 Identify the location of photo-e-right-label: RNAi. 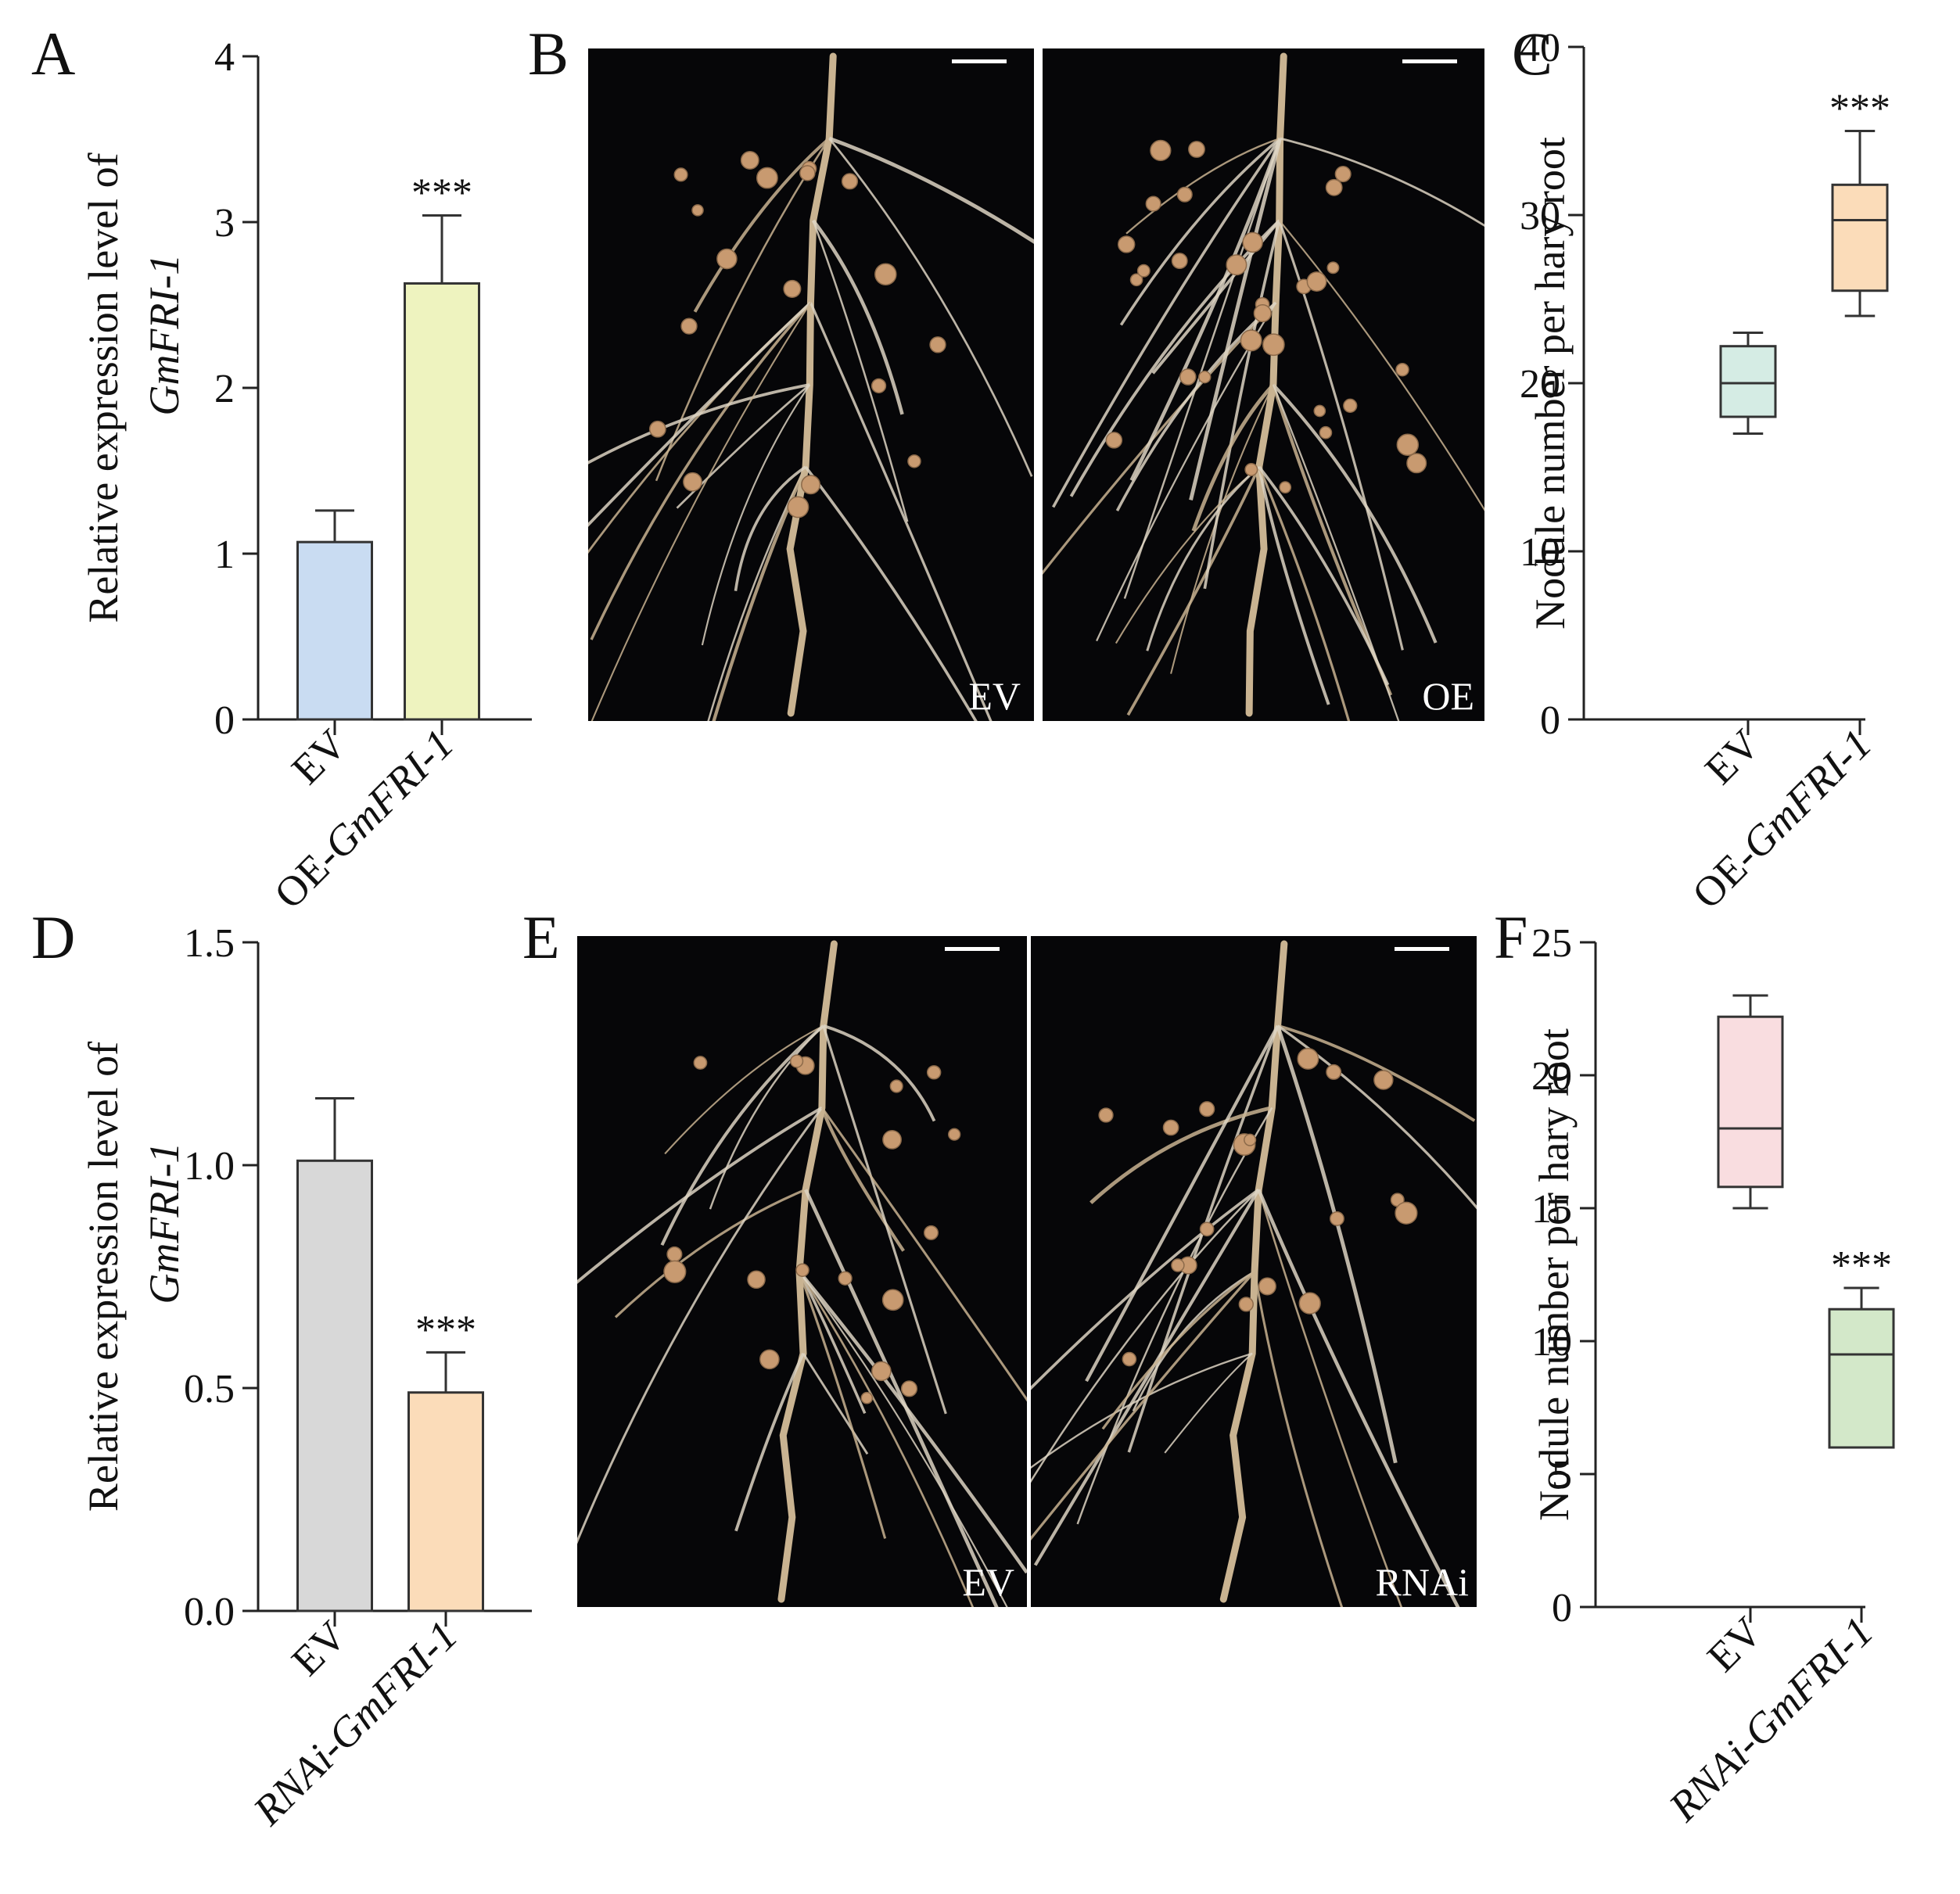
(1422, 1582).